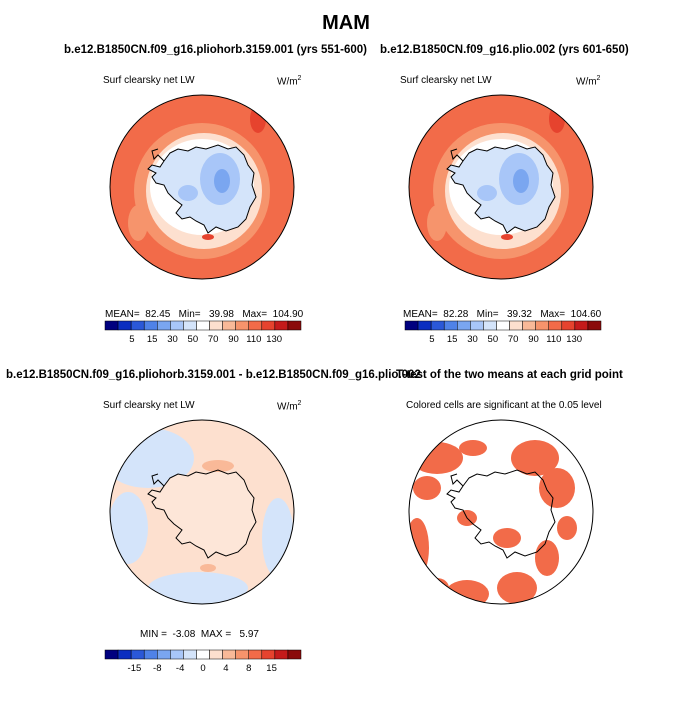  I want to click on colorbar-tick-label: 0, so click(202, 668).